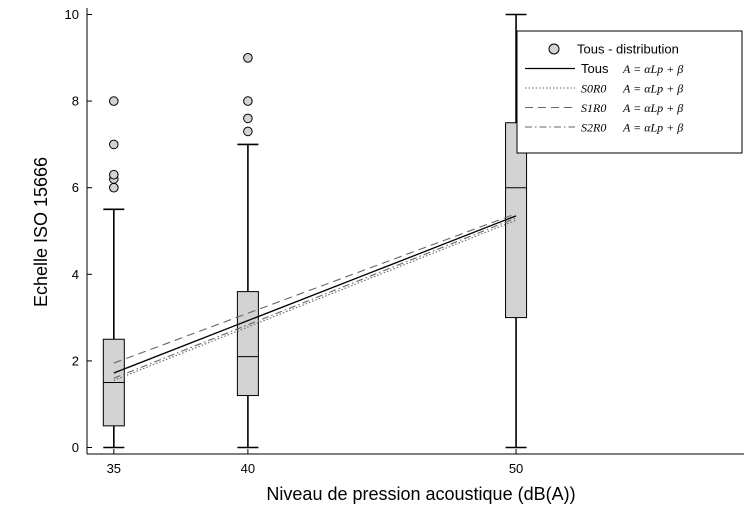 The width and height of the screenshot is (748, 508). I want to click on box-body, so click(247, 344).